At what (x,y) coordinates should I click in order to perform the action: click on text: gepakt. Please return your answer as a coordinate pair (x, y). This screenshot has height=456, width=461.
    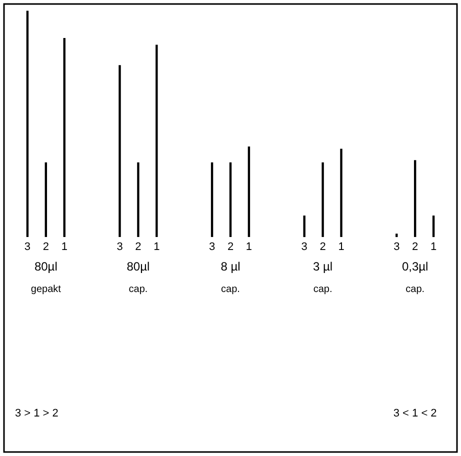
    Looking at the image, I should click on (46, 290).